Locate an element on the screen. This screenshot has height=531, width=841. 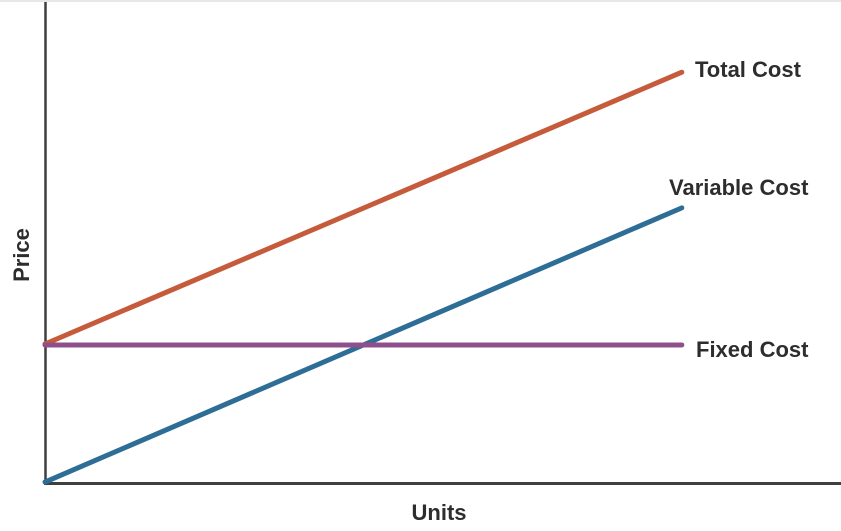
series-label-variable-cost: Variable Cost is located at coordinates (739, 187).